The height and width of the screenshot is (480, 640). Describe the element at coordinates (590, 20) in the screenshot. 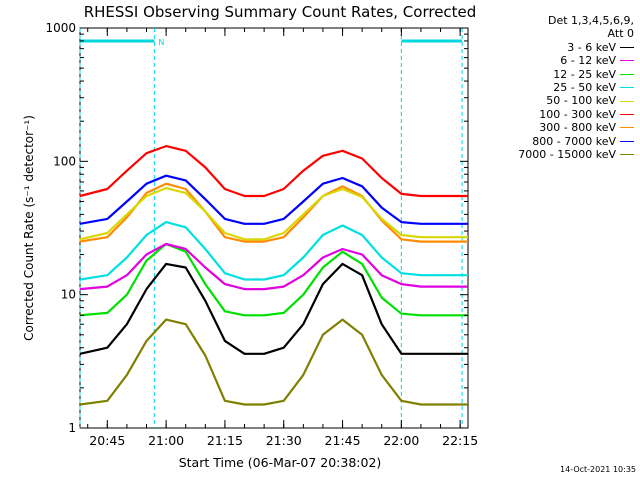

I see `legend-header-detectors: Det 1,3,4,5,6,9,` at that location.